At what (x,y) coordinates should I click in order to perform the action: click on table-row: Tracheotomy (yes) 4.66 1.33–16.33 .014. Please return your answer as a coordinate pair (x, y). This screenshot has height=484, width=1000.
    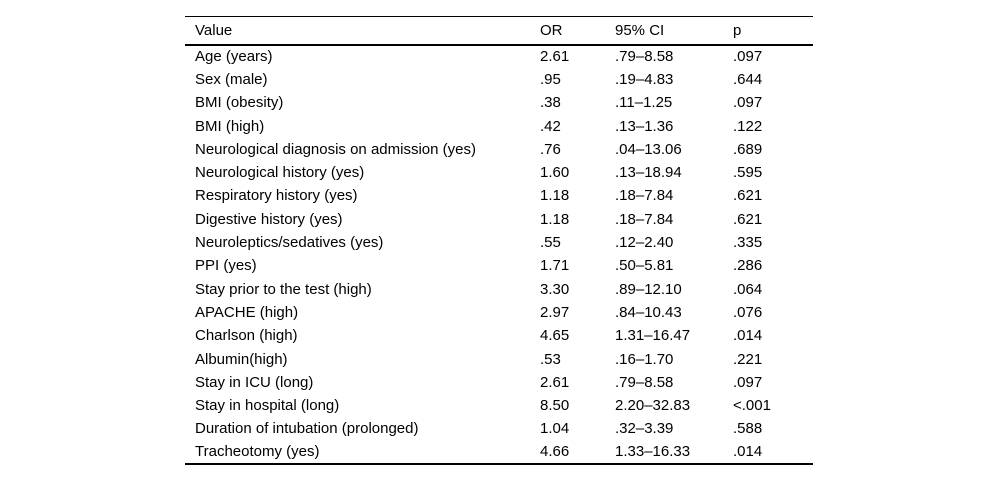
    Looking at the image, I should click on (499, 452).